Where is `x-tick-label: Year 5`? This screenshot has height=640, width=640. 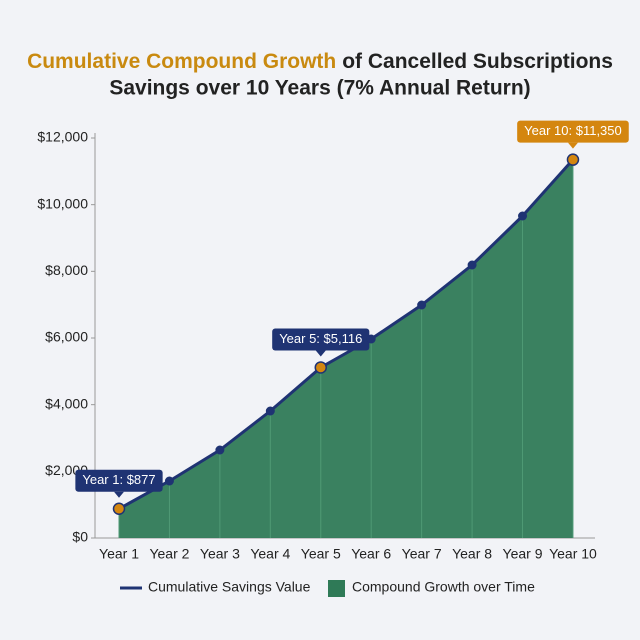 x-tick-label: Year 5 is located at coordinates (321, 554).